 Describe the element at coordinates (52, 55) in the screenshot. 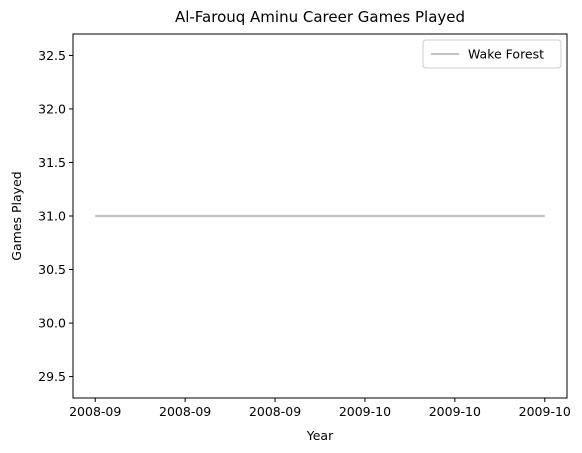

I see `y-tick-label: 32.5` at that location.